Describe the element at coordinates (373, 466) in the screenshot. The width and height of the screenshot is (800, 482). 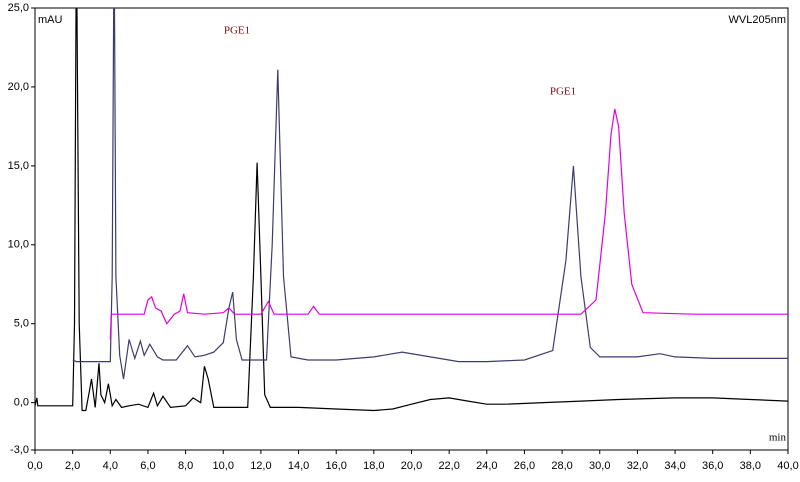
I see `x-tick-label: 18,0` at that location.